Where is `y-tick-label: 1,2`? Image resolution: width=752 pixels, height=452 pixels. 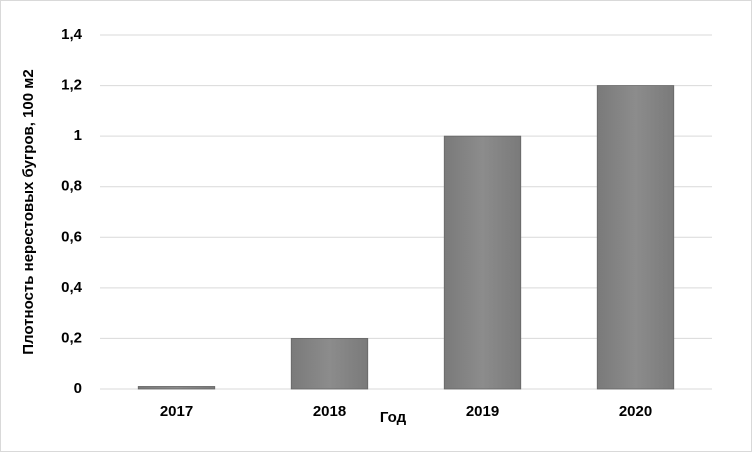 y-tick-label: 1,2 is located at coordinates (71, 85).